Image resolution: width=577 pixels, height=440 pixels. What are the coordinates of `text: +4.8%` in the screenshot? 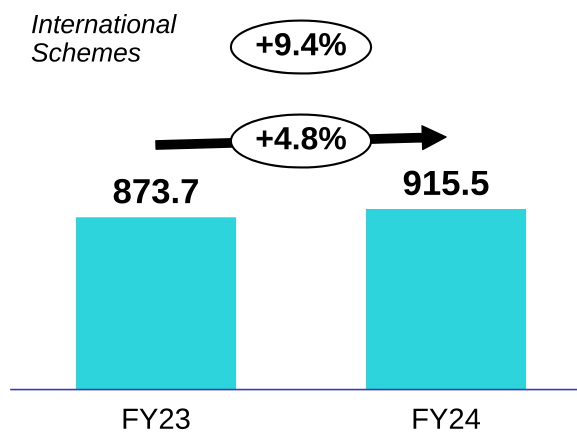 It's located at (301, 138).